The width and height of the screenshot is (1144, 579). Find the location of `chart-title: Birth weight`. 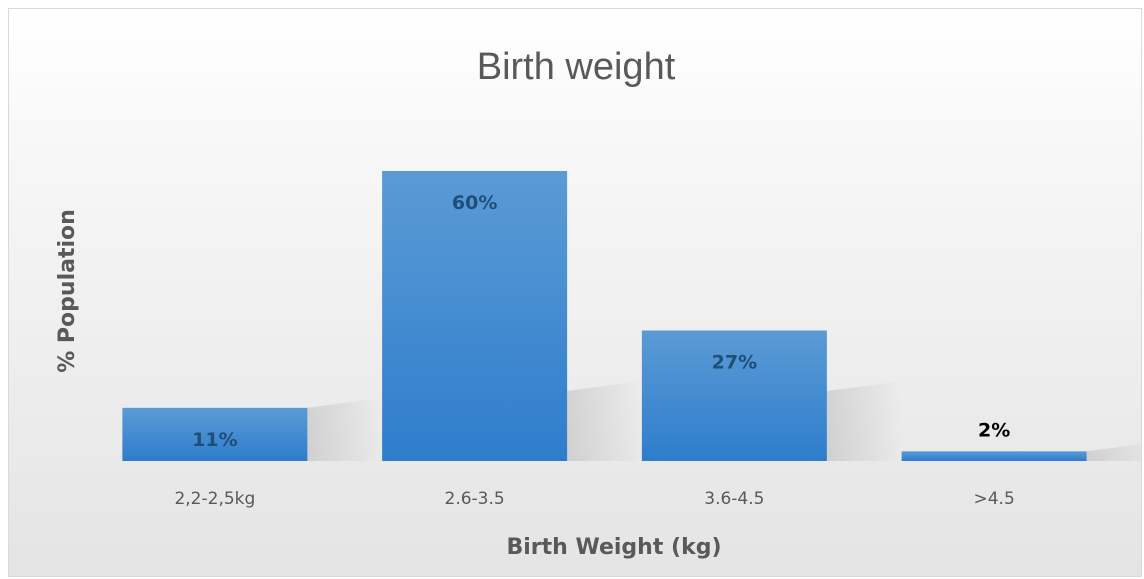

chart-title: Birth weight is located at coordinates (576, 67).